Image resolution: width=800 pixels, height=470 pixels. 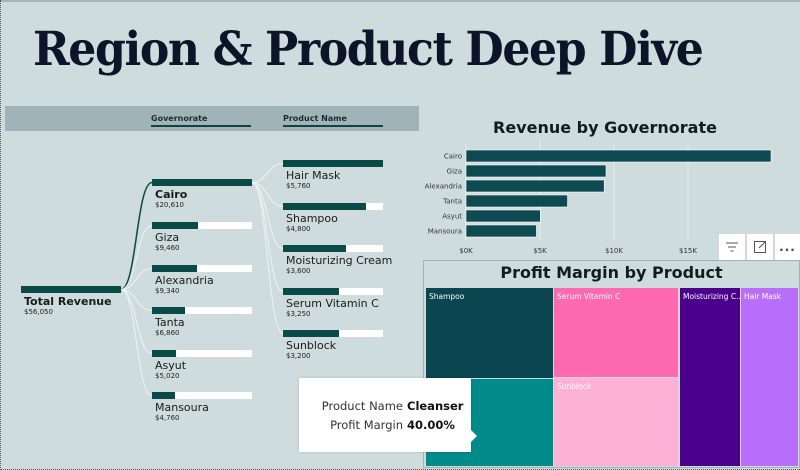 What do you see at coordinates (589, 296) in the screenshot?
I see `treemap-cell-label: Serum Vitamin C` at bounding box center [589, 296].